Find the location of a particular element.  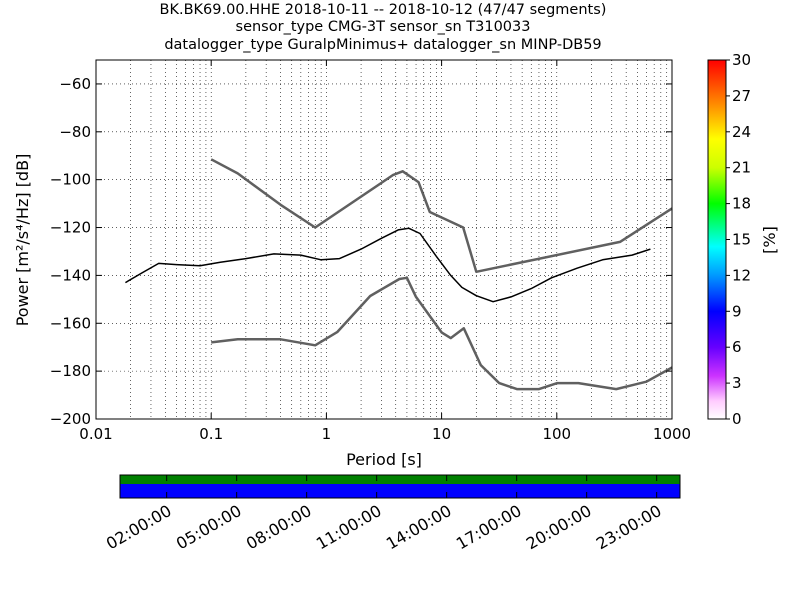

colorbar-label: [%] is located at coordinates (769, 240).